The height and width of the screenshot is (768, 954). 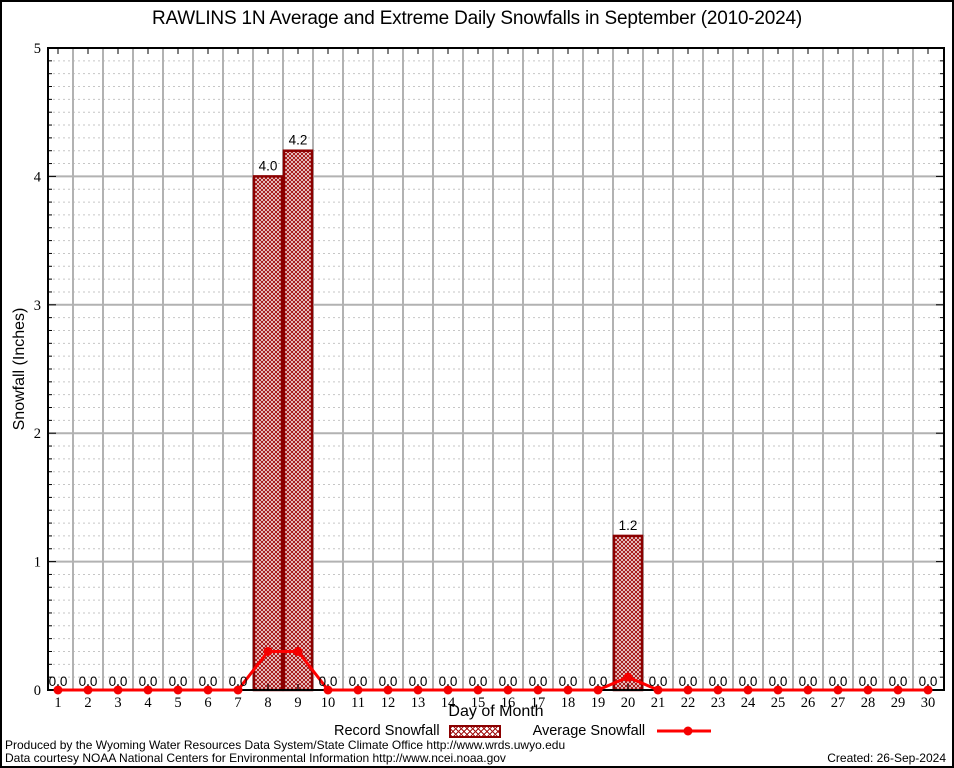 I want to click on value-label-day-6: 0.0, so click(x=208, y=681).